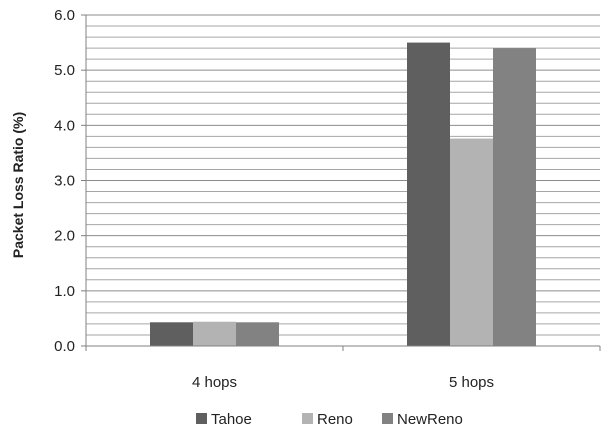 This screenshot has width=604, height=434. I want to click on legend-swatch-newreno, so click(387, 418).